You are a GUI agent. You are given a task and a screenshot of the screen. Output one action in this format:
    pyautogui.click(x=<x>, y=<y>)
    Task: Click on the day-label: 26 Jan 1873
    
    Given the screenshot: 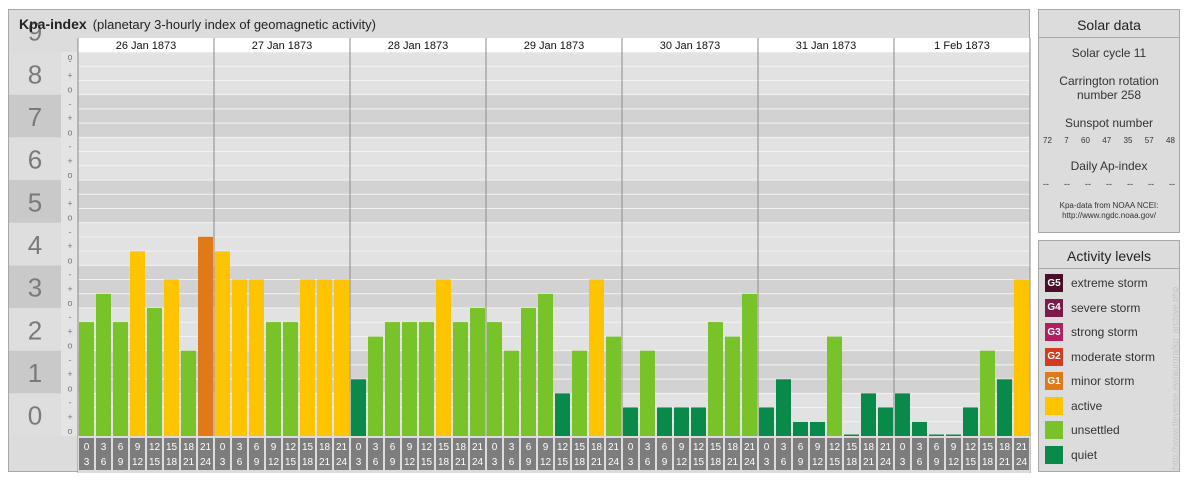 What is the action you would take?
    pyautogui.click(x=146, y=46)
    